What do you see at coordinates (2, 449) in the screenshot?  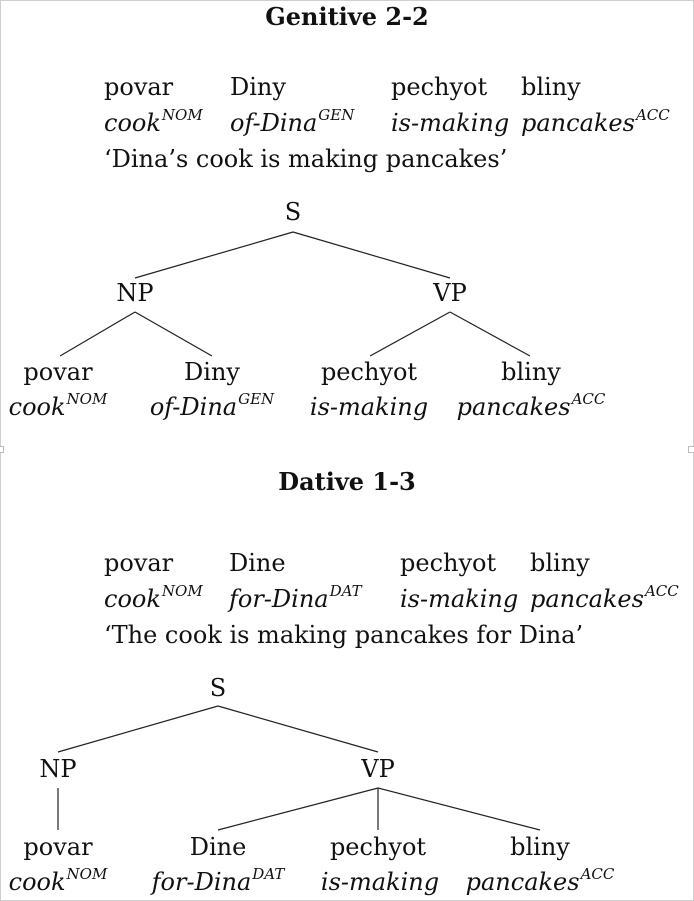 I see `page-break-marker-left` at bounding box center [2, 449].